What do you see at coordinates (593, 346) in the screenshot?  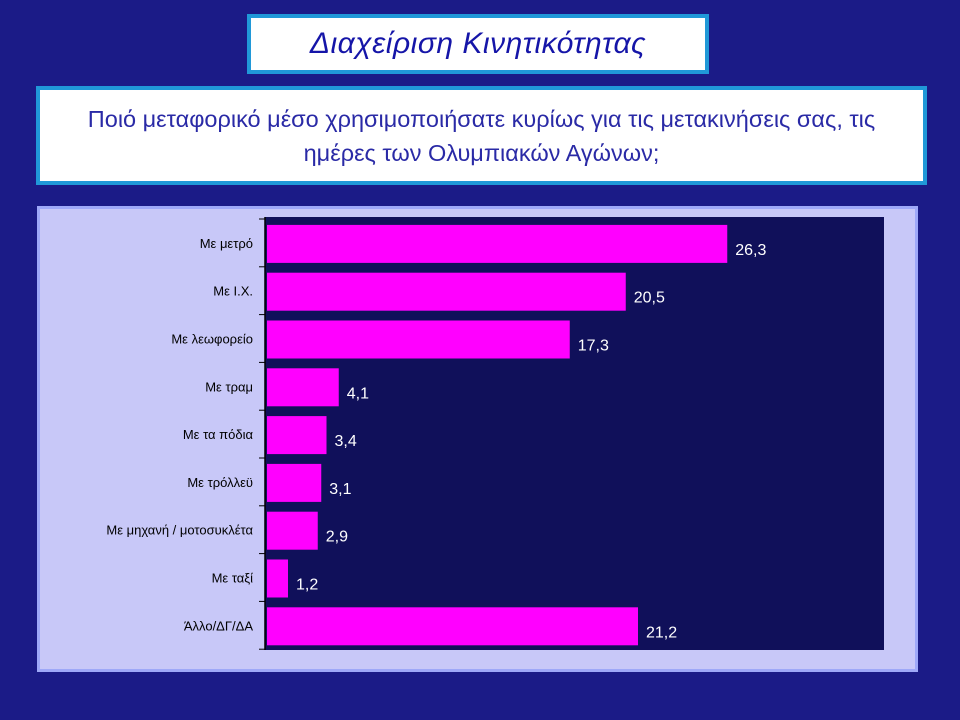 I see `value-label: 17,3` at bounding box center [593, 346].